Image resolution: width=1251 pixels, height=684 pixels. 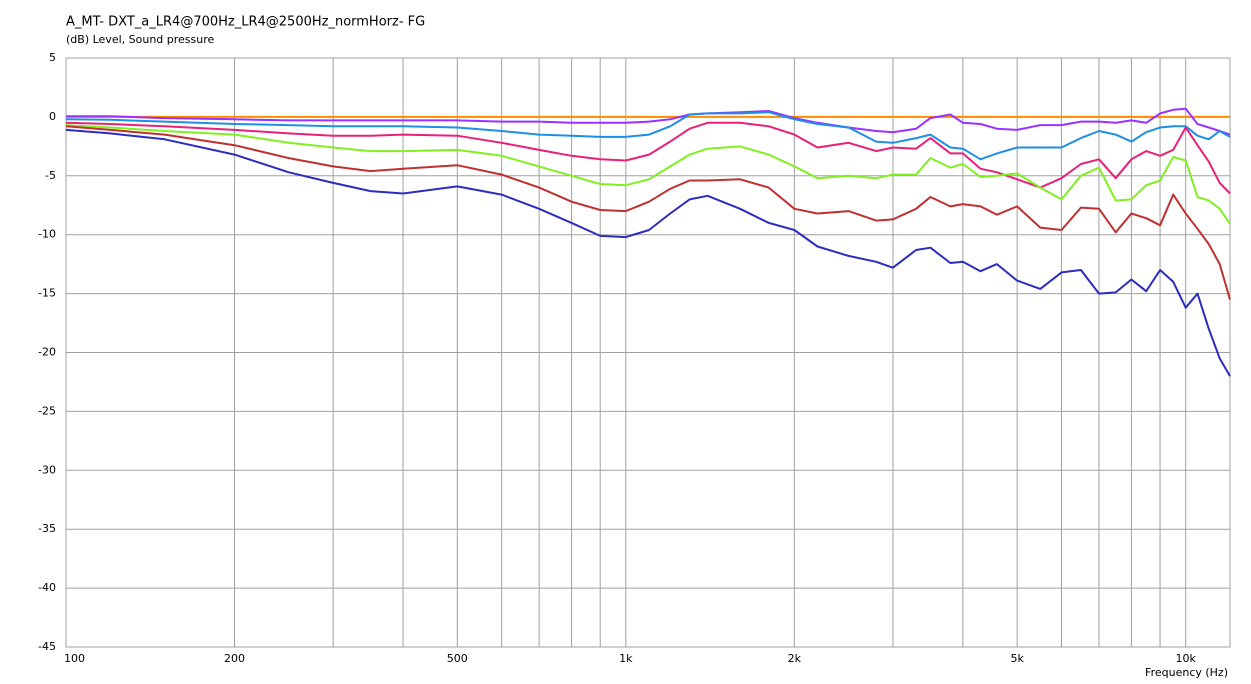 I want to click on y-tick-label: 0, so click(x=52, y=116).